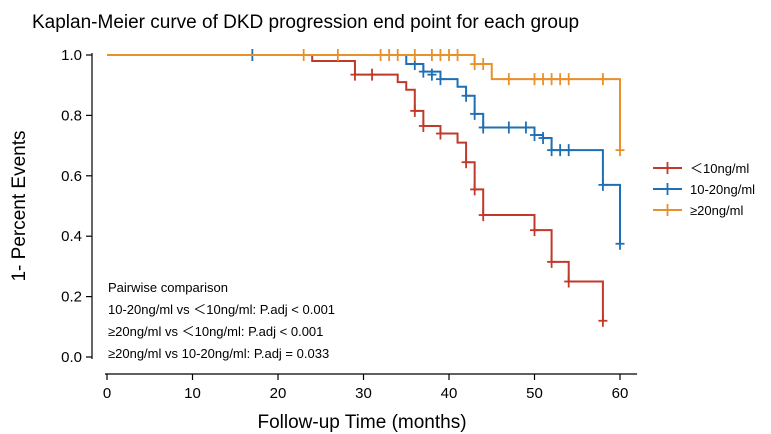 The height and width of the screenshot is (434, 771). I want to click on annotation-heading: Pairwise comparison, so click(168, 287).